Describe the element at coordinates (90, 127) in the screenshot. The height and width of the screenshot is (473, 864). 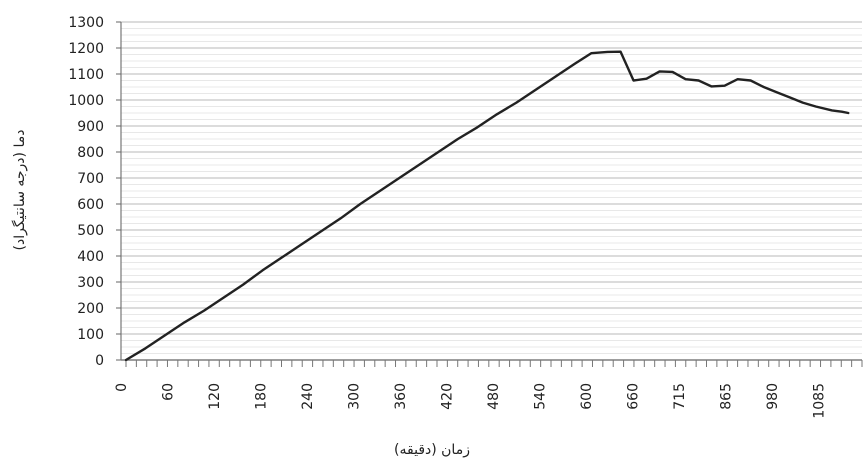
I see `y-tick-label: 900` at that location.